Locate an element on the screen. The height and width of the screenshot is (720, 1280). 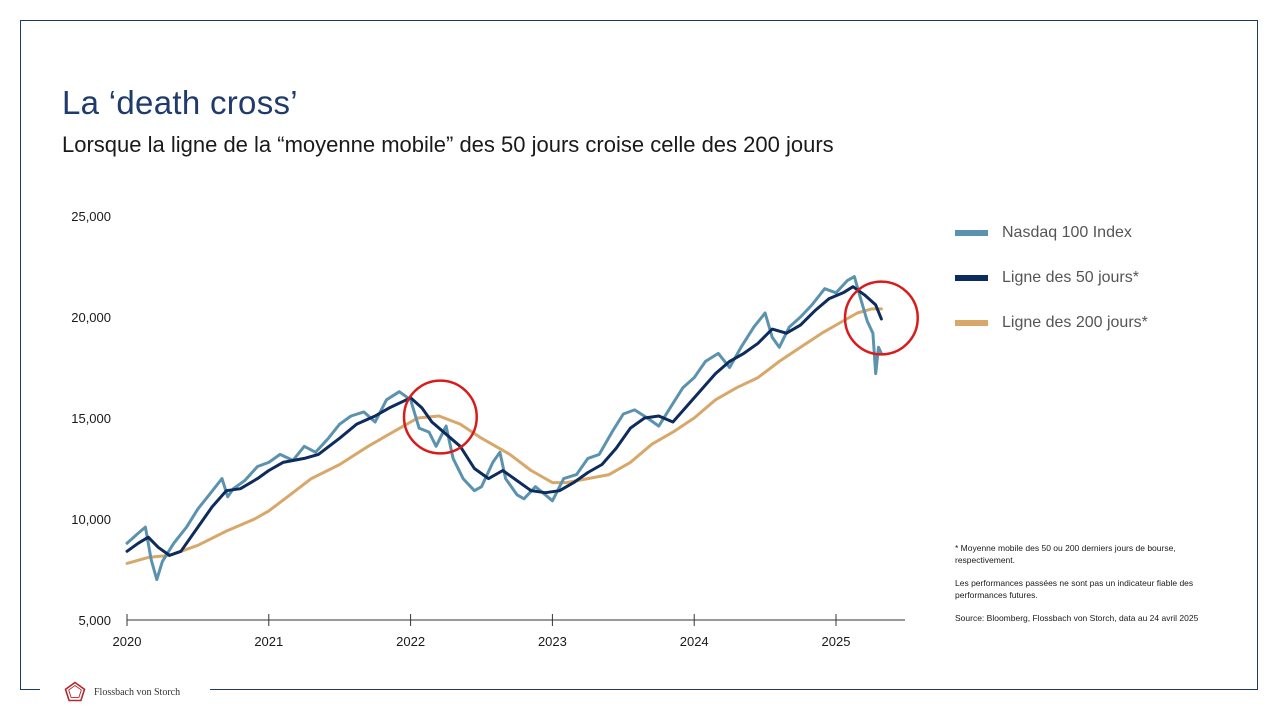
y-tick-label: 20,000 is located at coordinates (91, 317).